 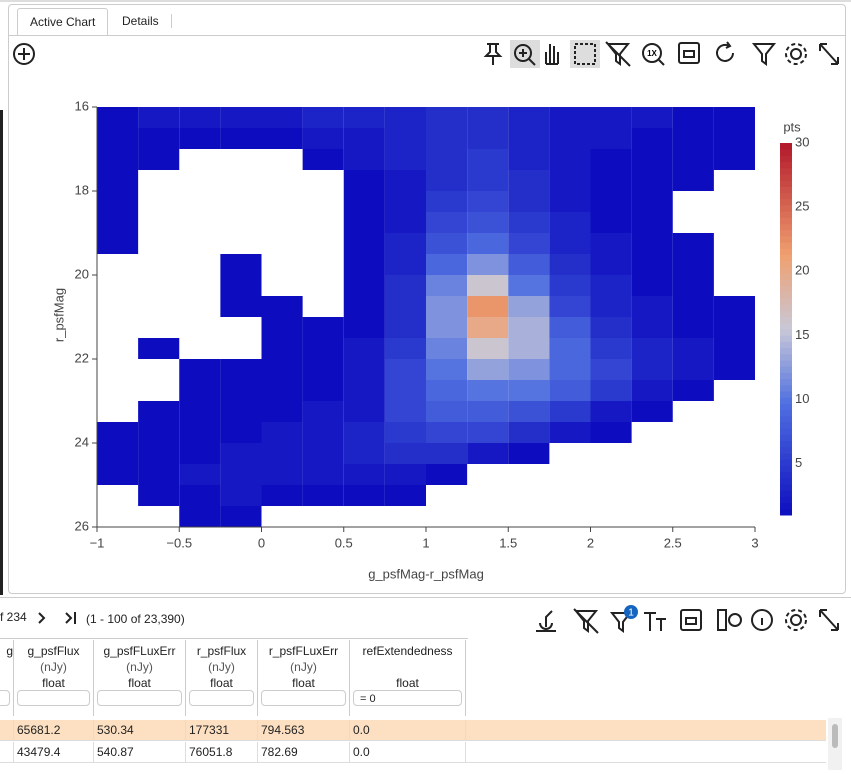 I want to click on table-cell: 43479.4, so click(x=54, y=752).